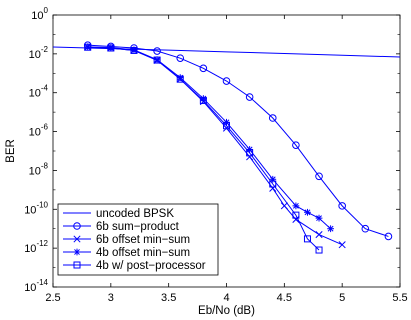 Image resolution: width=411 pixels, height=320 pixels. What do you see at coordinates (11, 151) in the screenshot?
I see `y-axis-label: BER` at bounding box center [11, 151].